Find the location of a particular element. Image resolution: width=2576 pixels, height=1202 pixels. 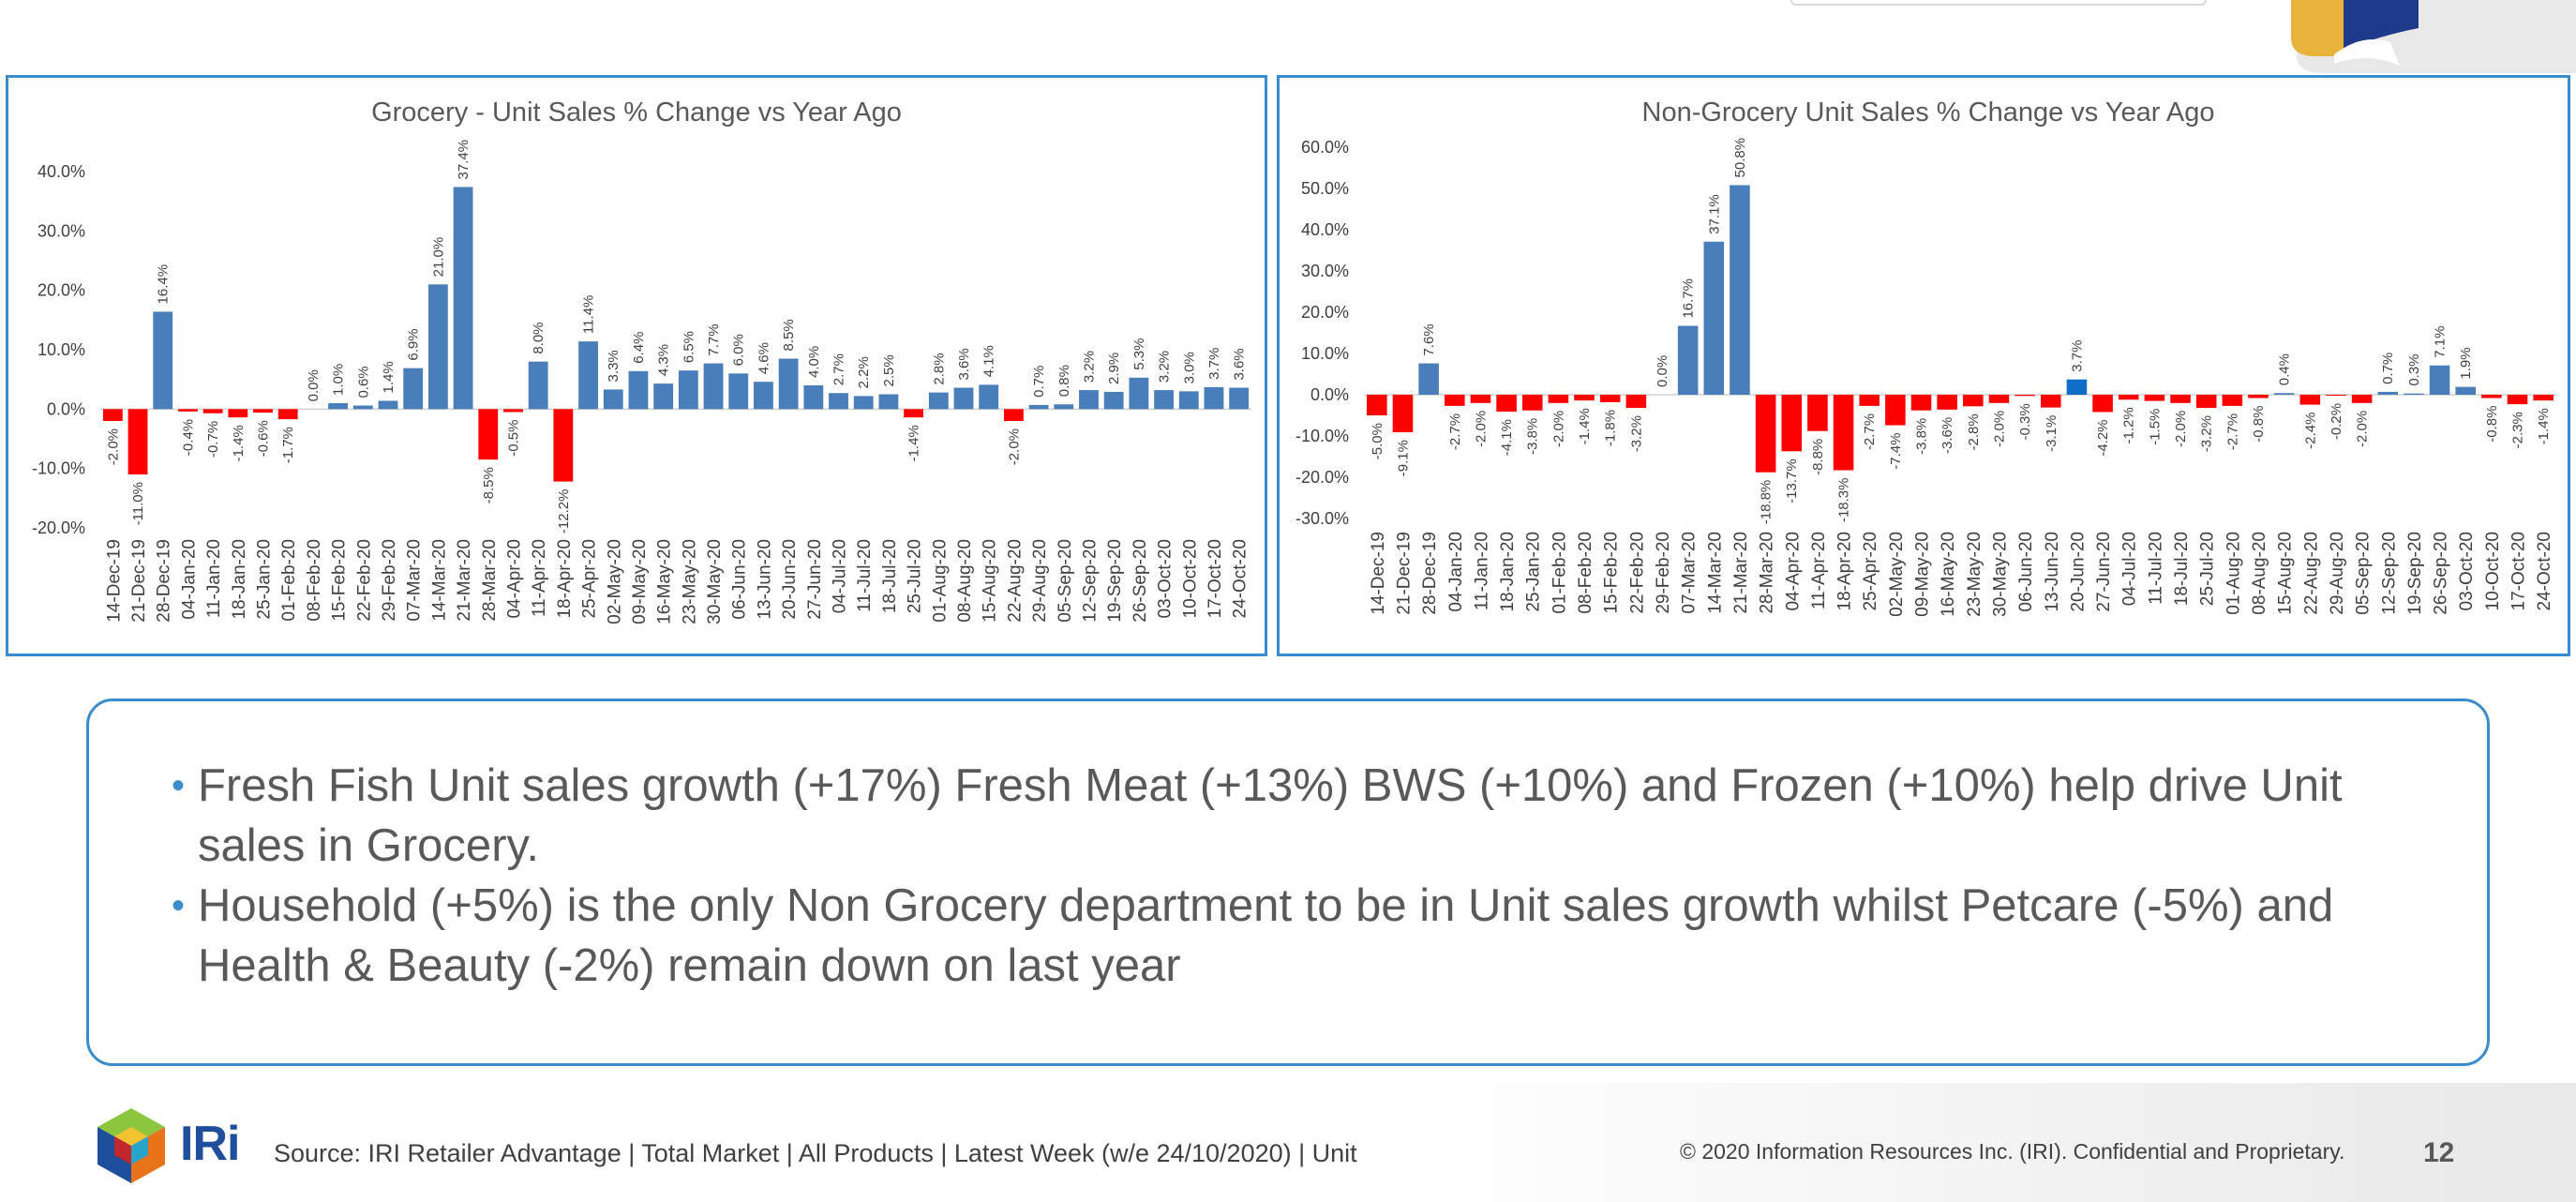

x-tick-label: 14-Dec-19 is located at coordinates (1378, 573).